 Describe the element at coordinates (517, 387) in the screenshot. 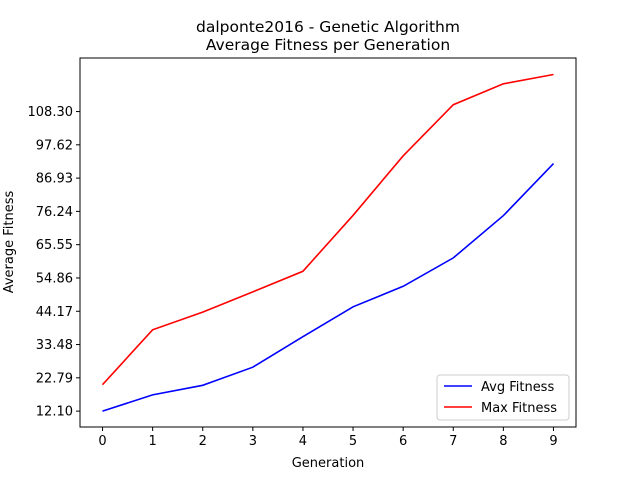

I see `legend-label-avg-fitness: Avg Fitness` at that location.